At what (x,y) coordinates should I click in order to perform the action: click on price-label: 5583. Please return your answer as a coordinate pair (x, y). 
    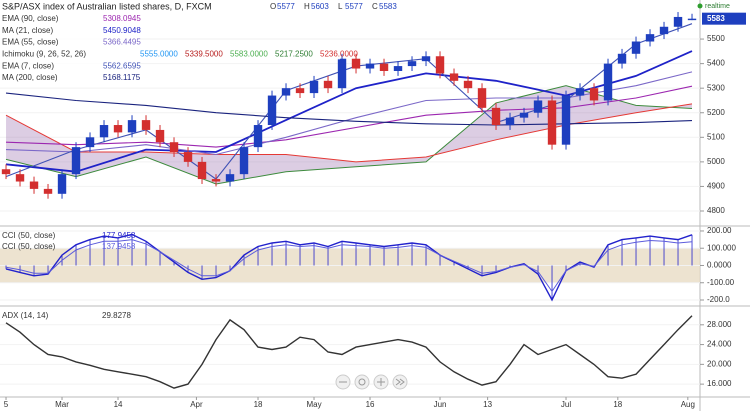
    Looking at the image, I should click on (716, 18).